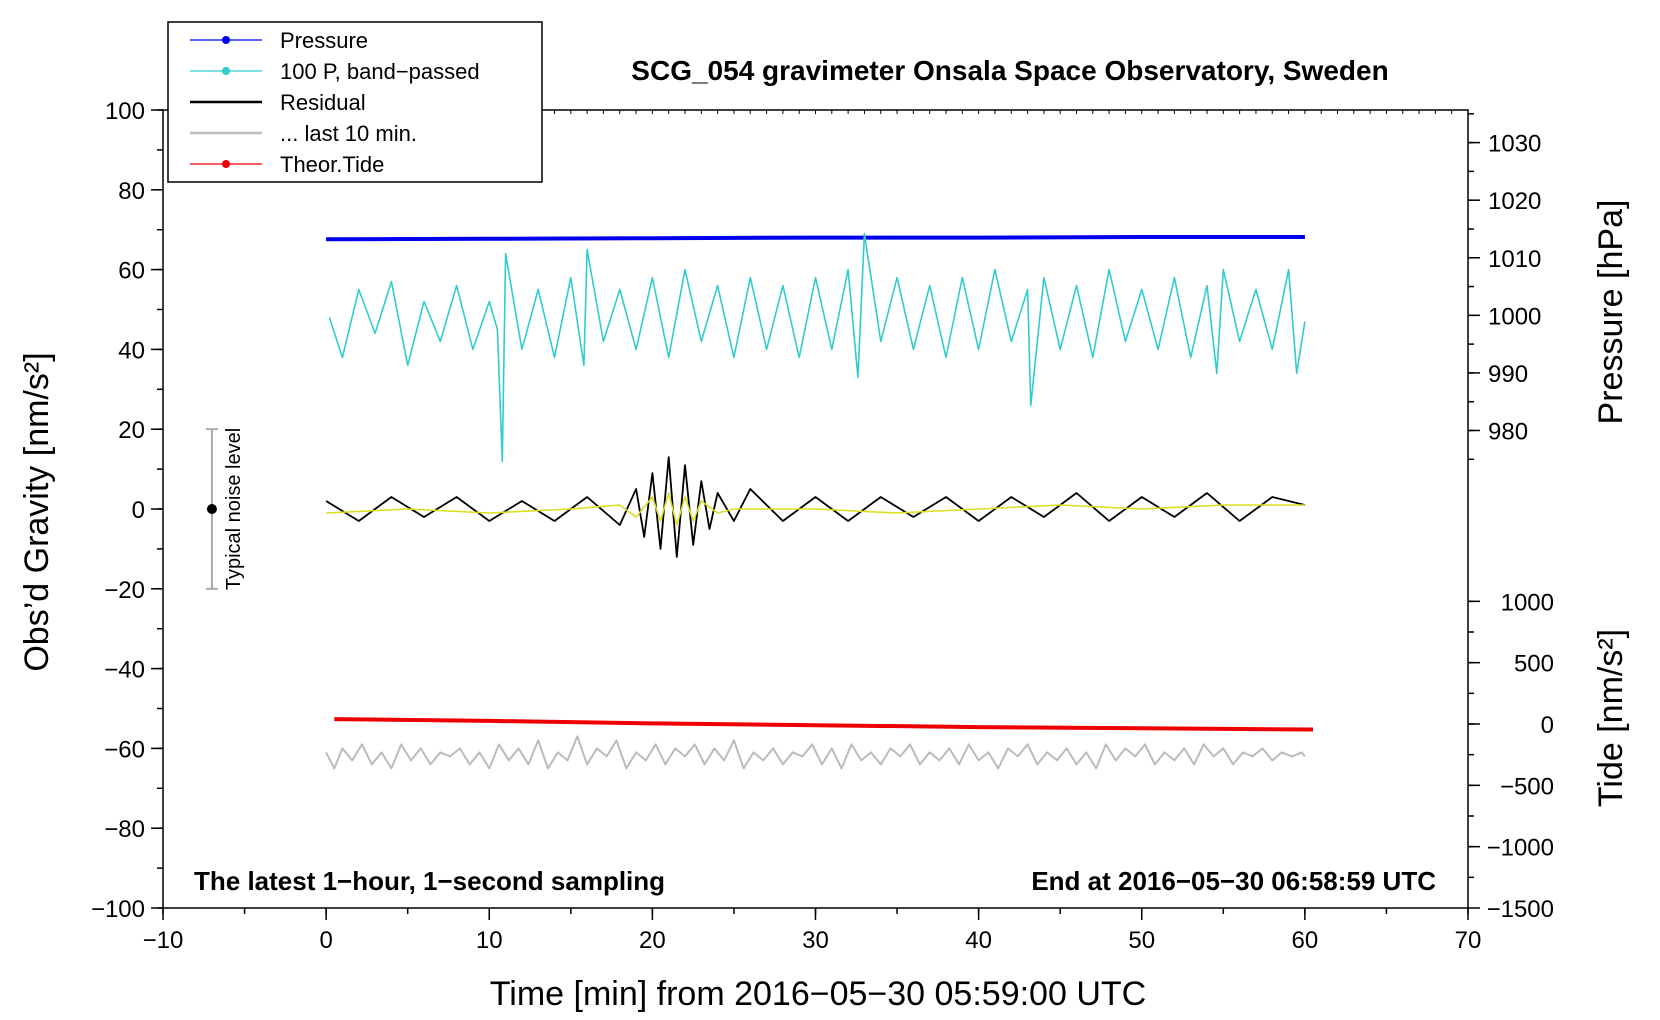  What do you see at coordinates (817, 347) in the screenshot?
I see `series-line-100-p-band-passed` at bounding box center [817, 347].